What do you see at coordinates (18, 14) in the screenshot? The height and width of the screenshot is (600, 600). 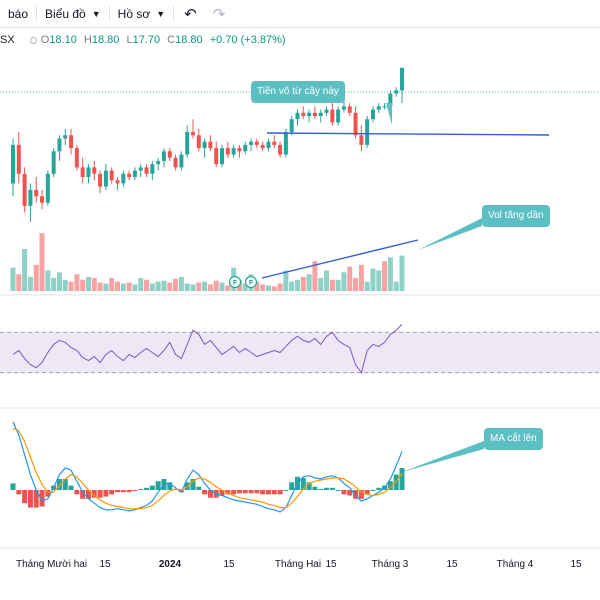 I see `toolbar-partial-item: báo` at bounding box center [18, 14].